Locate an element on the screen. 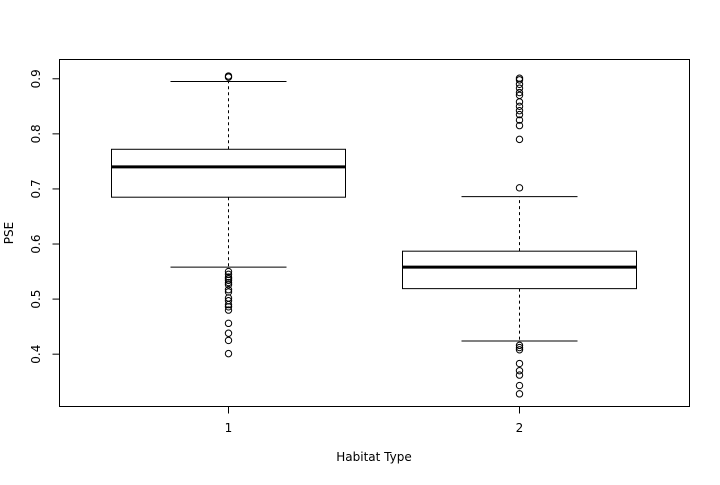 This screenshot has height=485, width=720. y-axis-label: PSE is located at coordinates (9, 233).